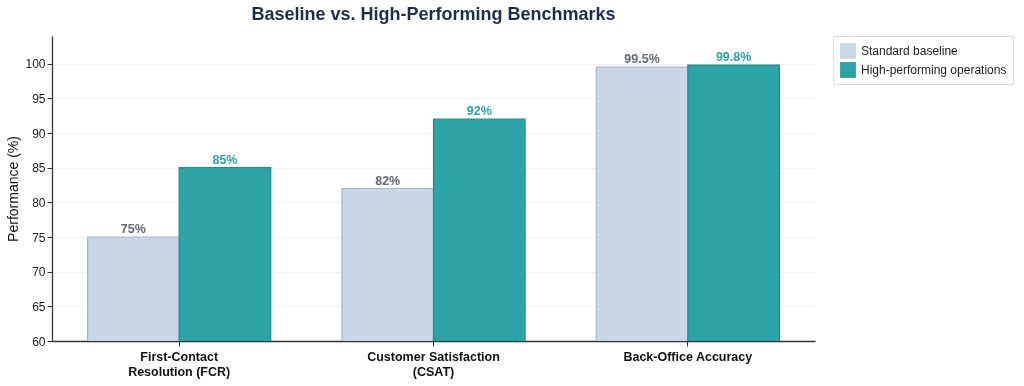  I want to click on y-tick-label: 80, so click(39, 202).